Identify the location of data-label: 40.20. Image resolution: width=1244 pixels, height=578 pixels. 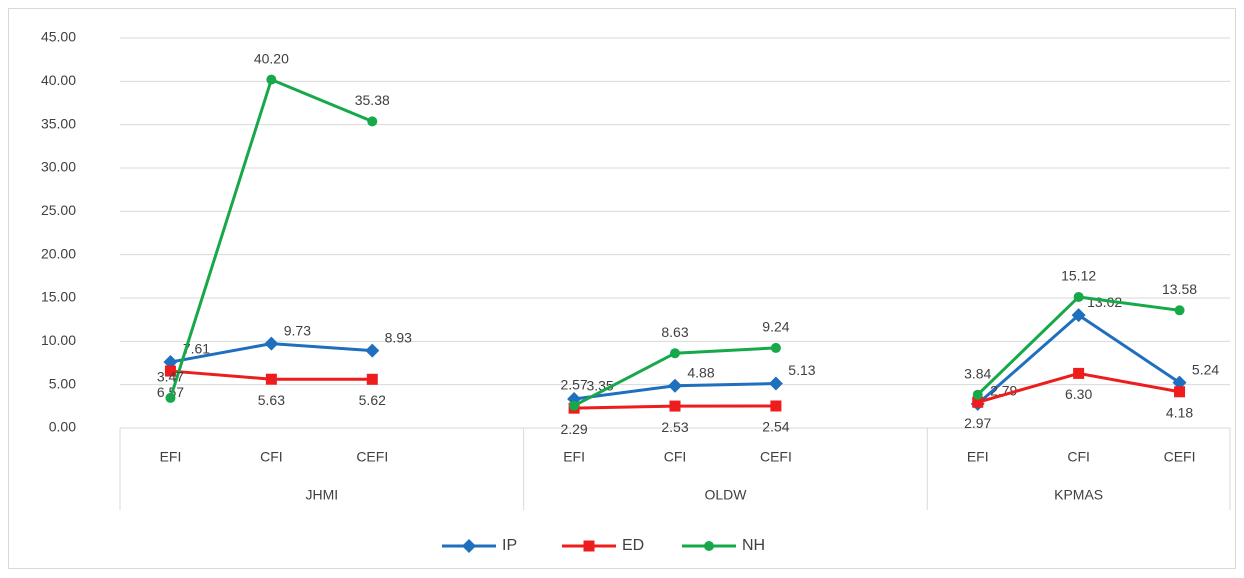
(271, 58).